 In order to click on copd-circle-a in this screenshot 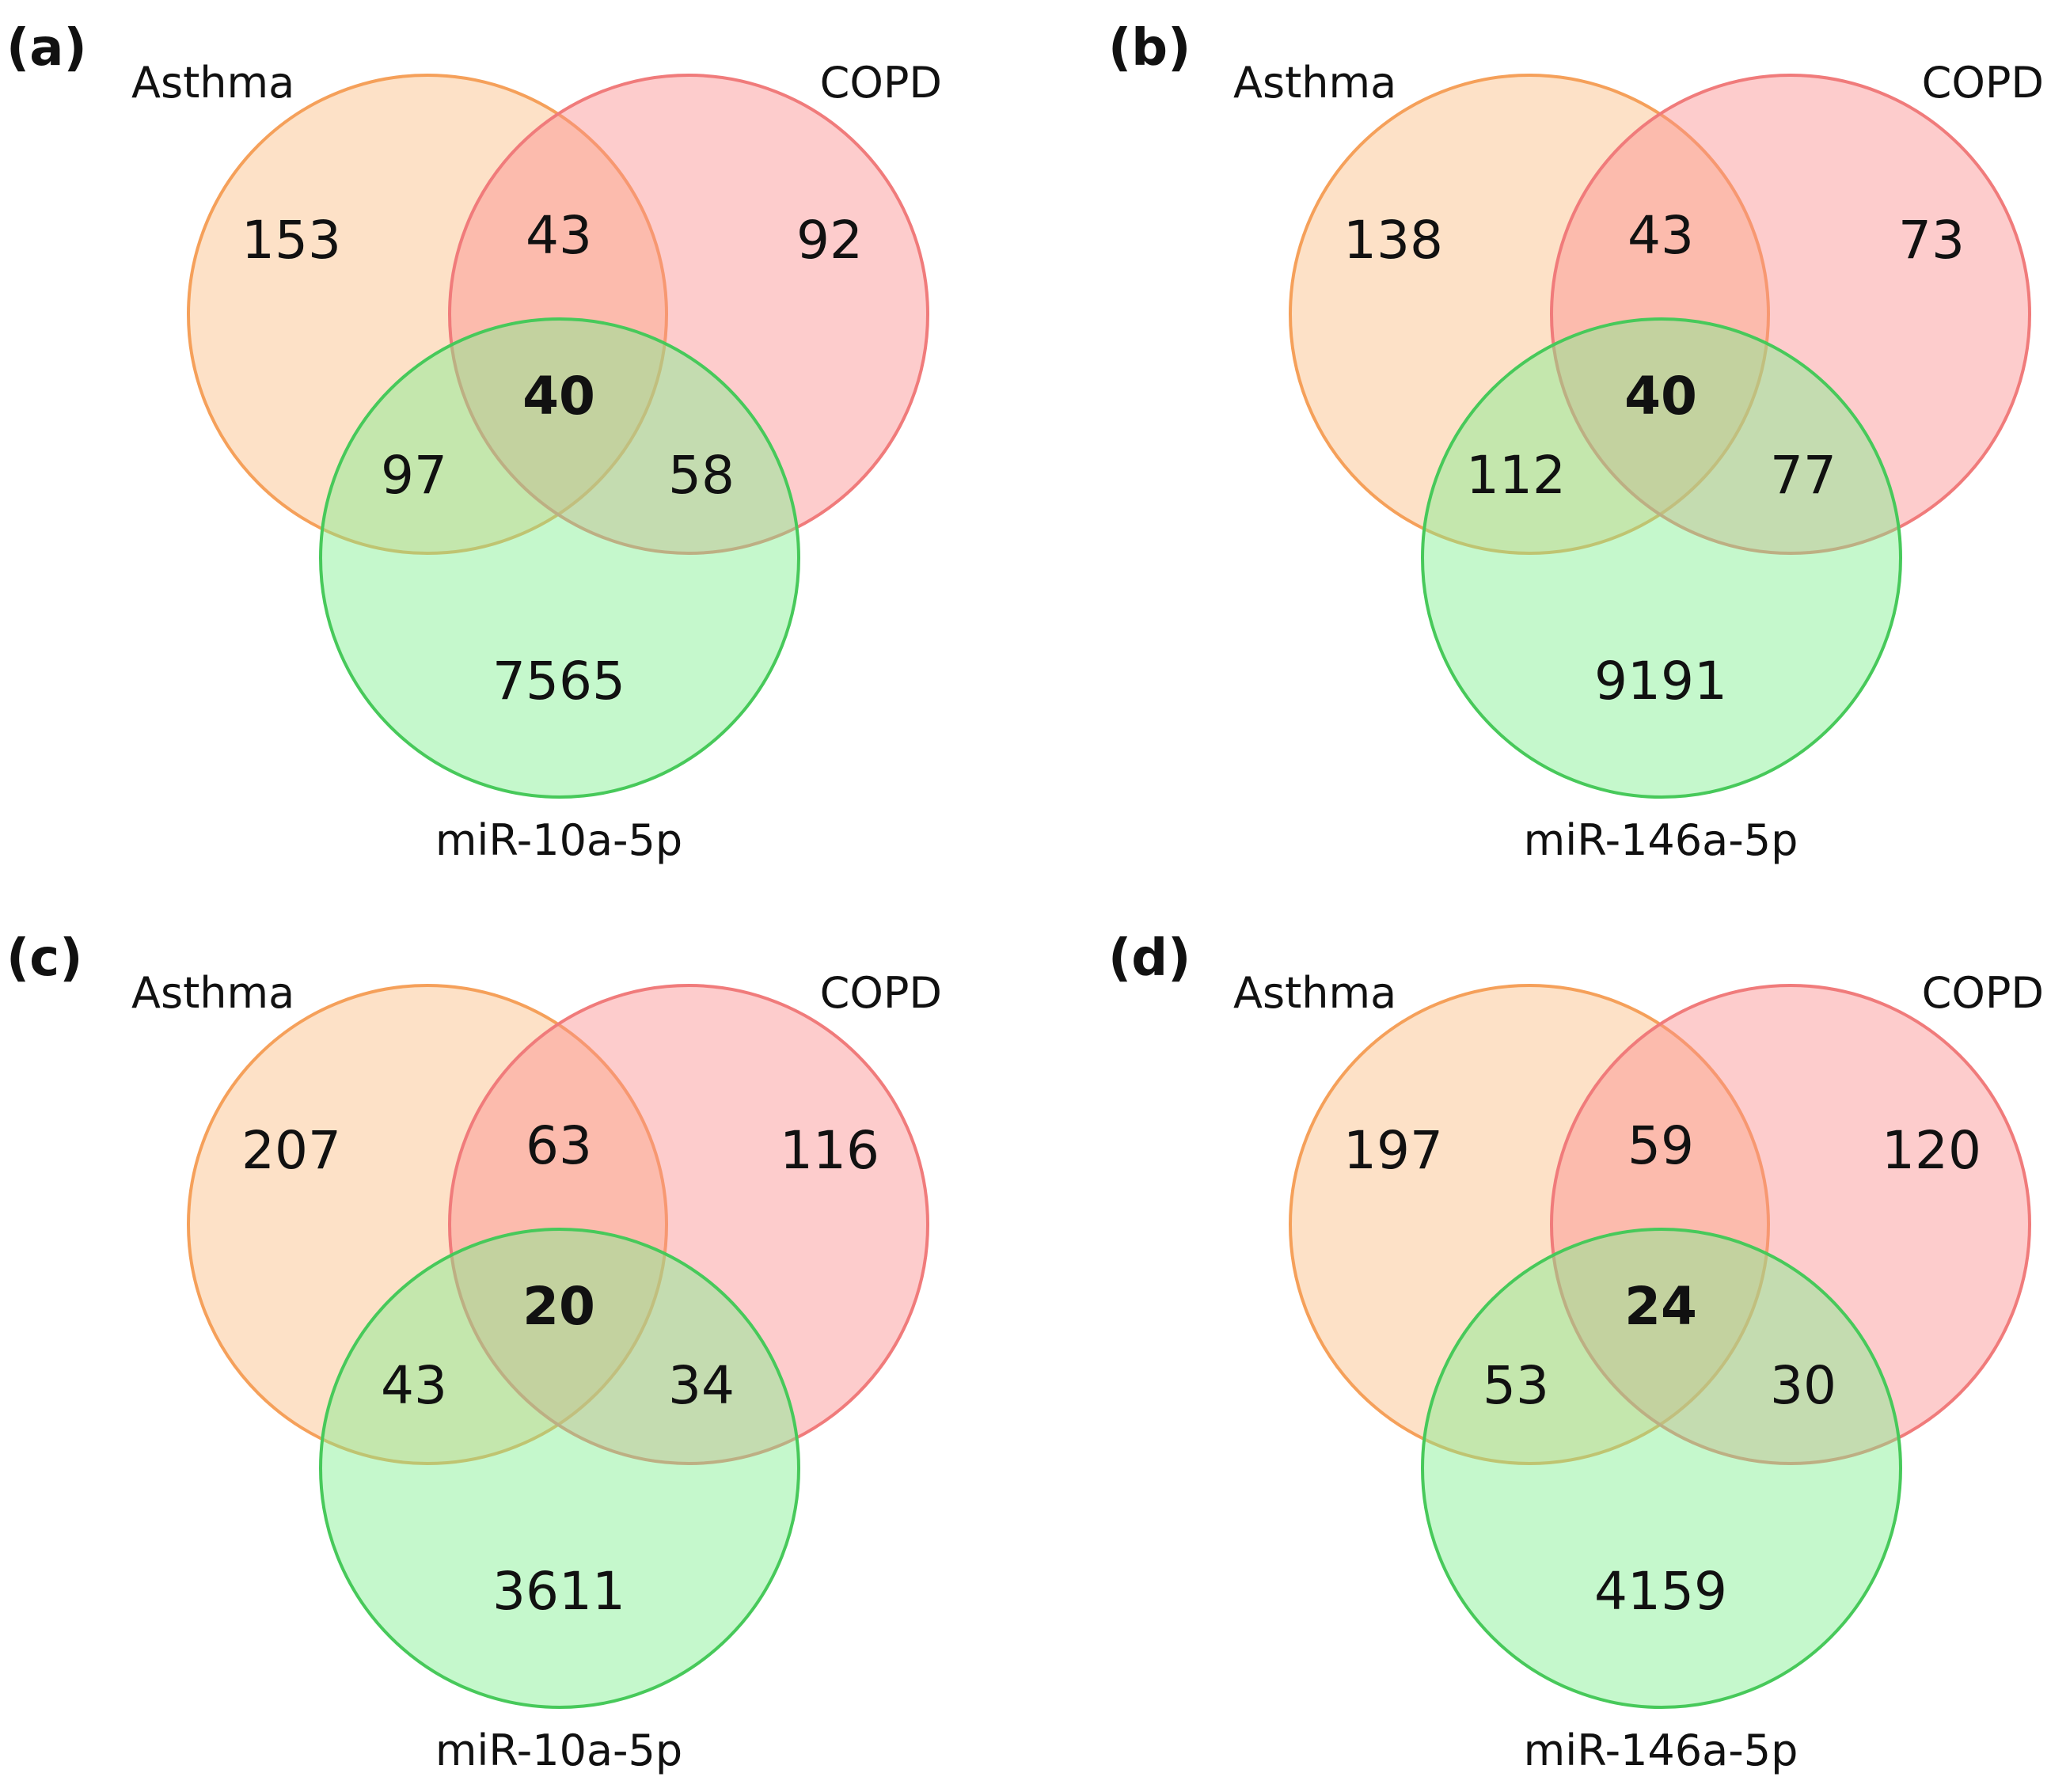, I will do `click(688, 314)`.